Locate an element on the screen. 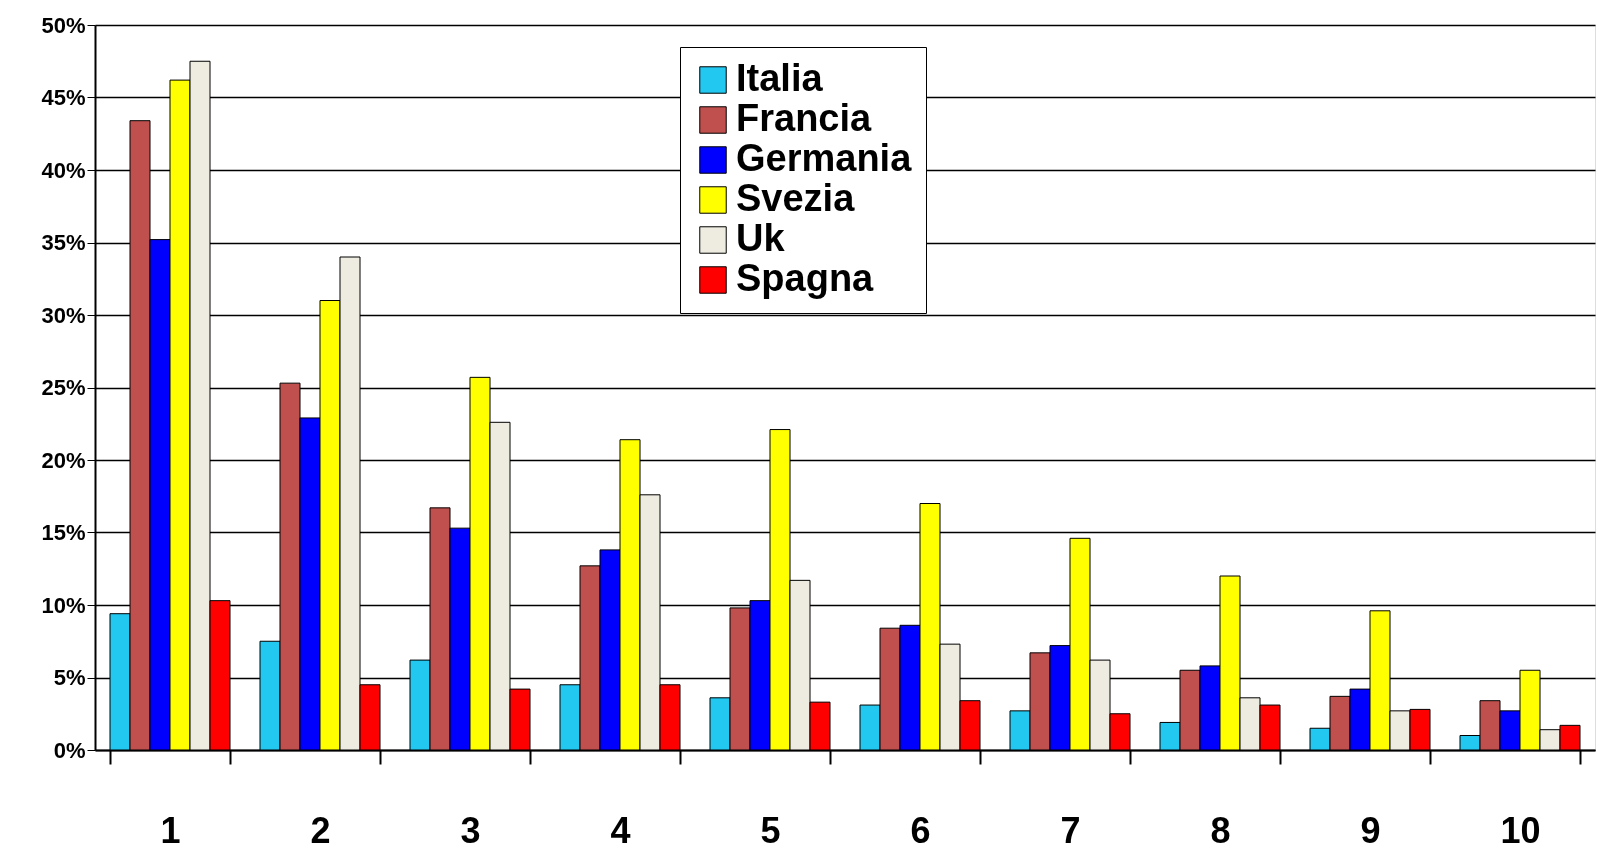 The image size is (1599, 856). x-tick-label: 8 is located at coordinates (1220, 830).